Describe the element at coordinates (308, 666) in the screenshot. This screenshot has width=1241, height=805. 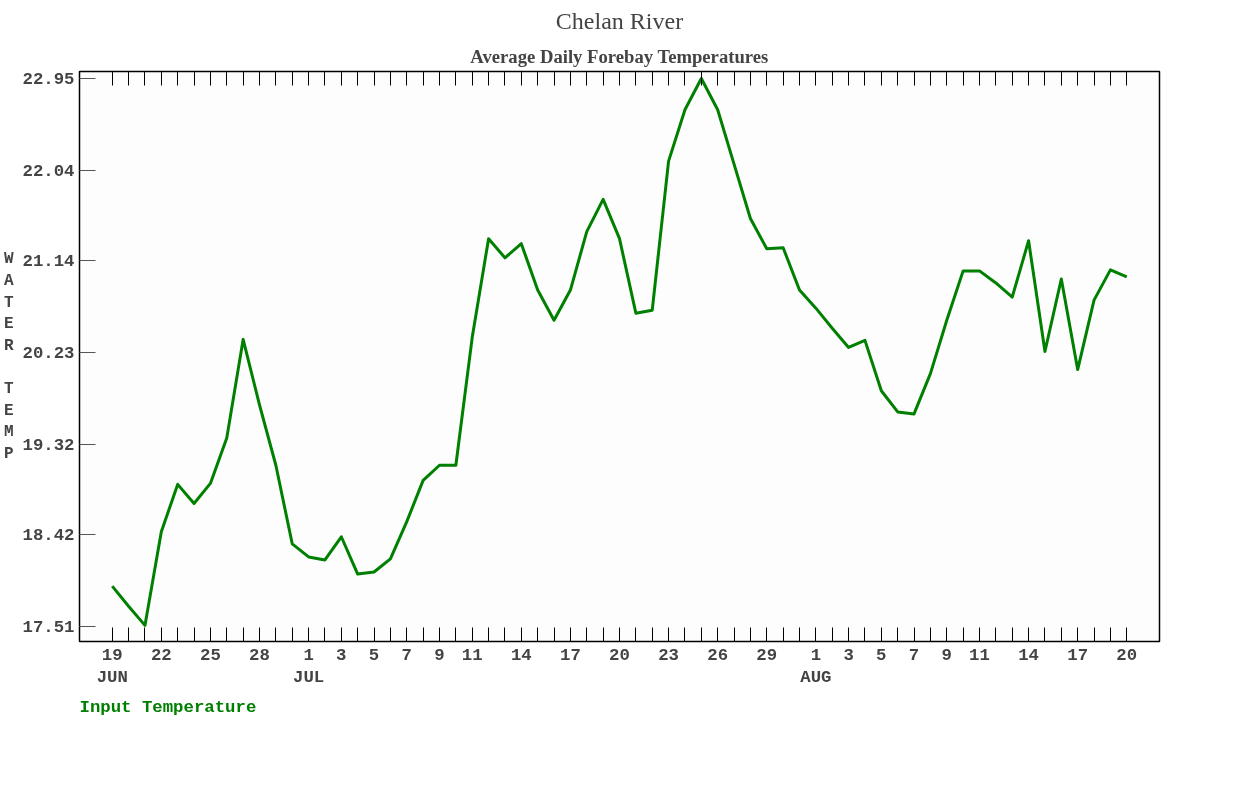
I see `x-tick-label: 1 JUL` at that location.